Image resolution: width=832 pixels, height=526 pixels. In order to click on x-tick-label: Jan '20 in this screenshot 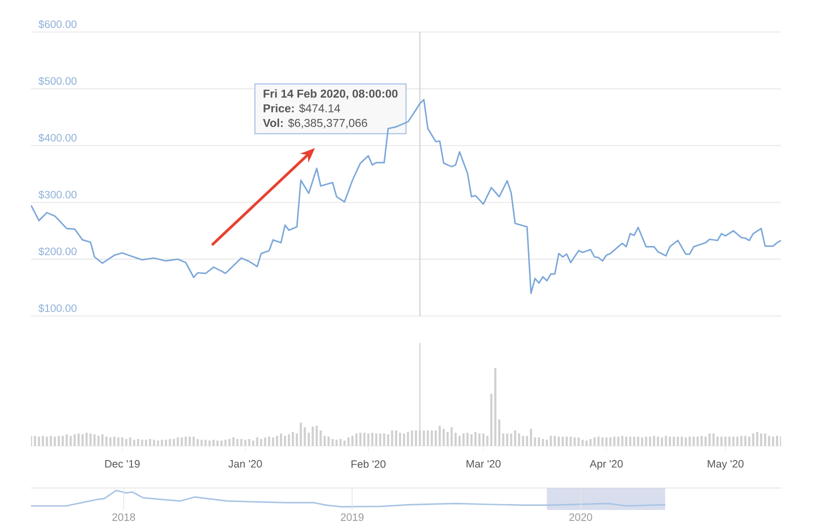, I will do `click(245, 464)`.